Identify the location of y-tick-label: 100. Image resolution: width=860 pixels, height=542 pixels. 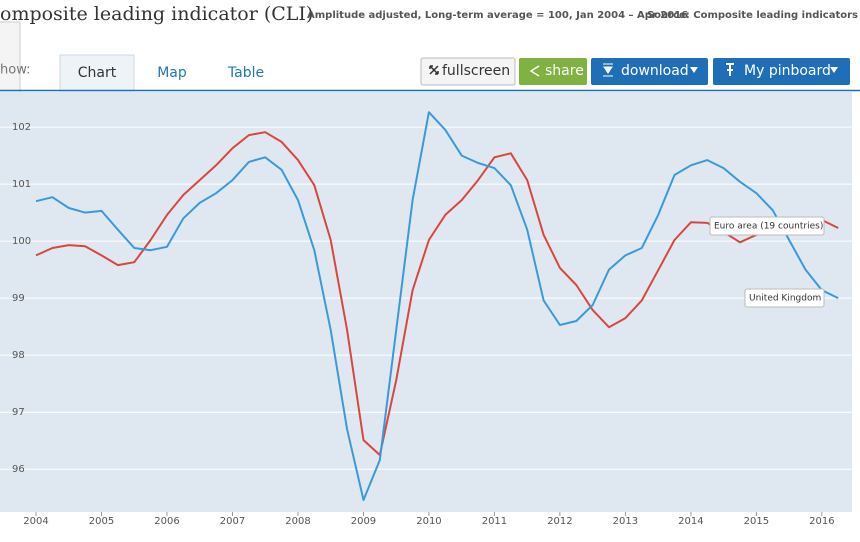
(21, 241).